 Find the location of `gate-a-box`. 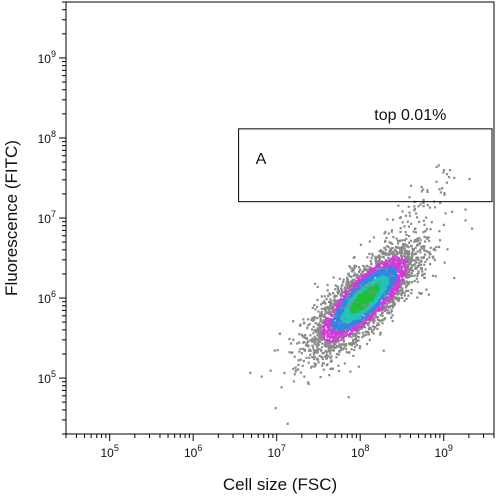

gate-a-box is located at coordinates (365, 165).